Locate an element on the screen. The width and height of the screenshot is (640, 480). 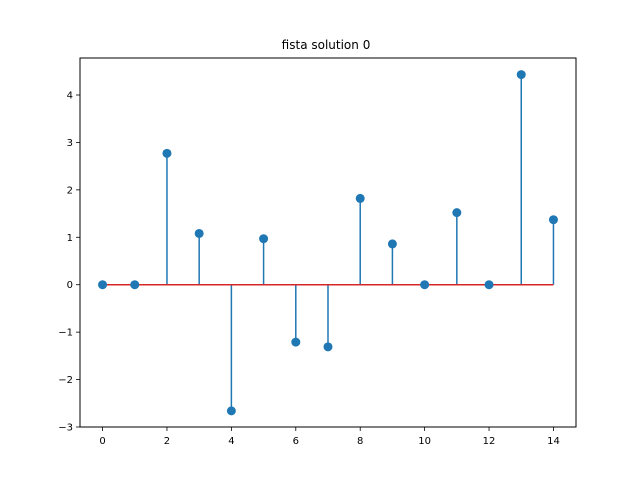
y-tick-label: 4 is located at coordinates (70, 95).